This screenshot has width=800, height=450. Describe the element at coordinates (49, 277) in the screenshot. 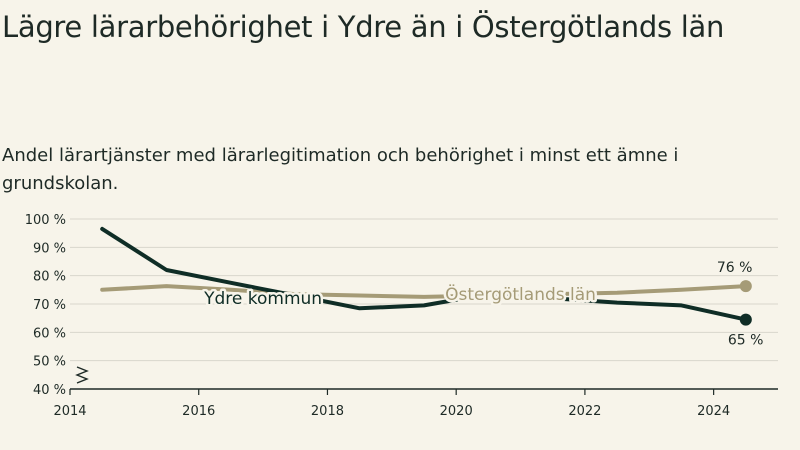

I see `y-tick-label: 80 %` at that location.